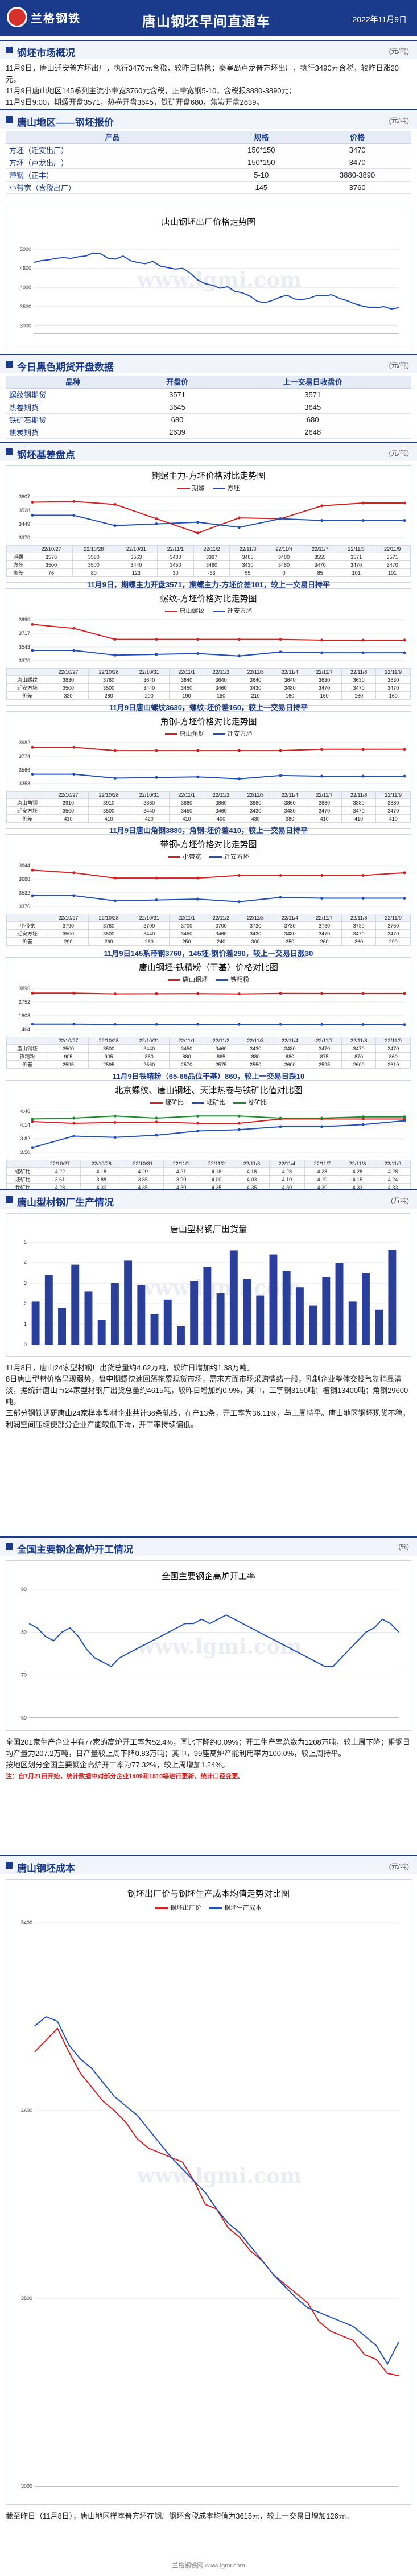 The width and height of the screenshot is (417, 2576). I want to click on capacity-chart-plot: 60 70 80 90, so click(210, 1653).